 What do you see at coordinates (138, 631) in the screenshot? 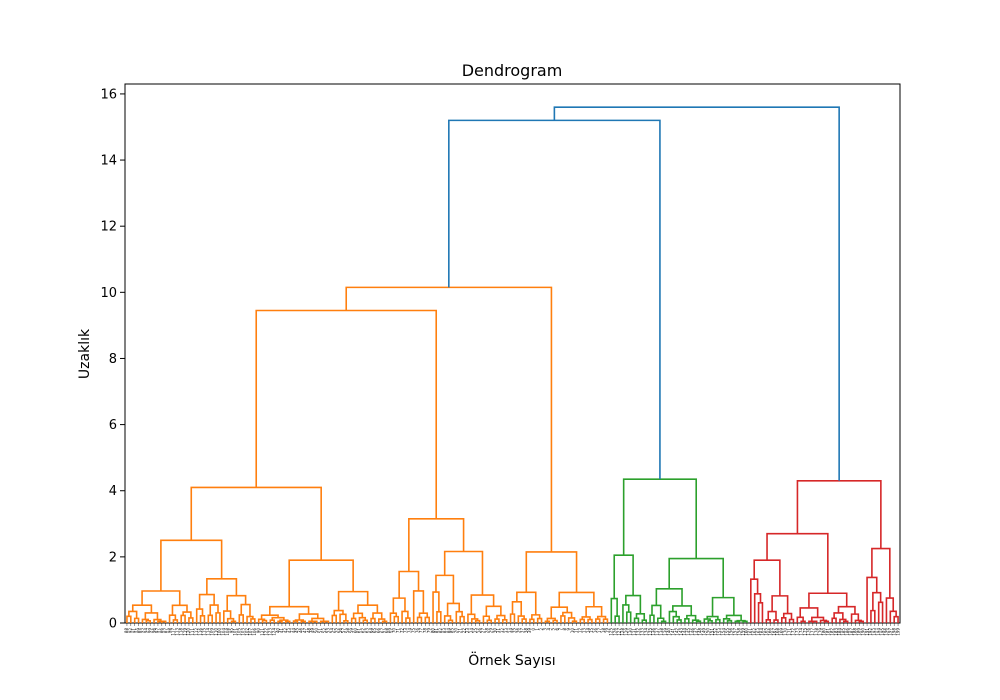
I see `leaf-label: 89` at bounding box center [138, 631].